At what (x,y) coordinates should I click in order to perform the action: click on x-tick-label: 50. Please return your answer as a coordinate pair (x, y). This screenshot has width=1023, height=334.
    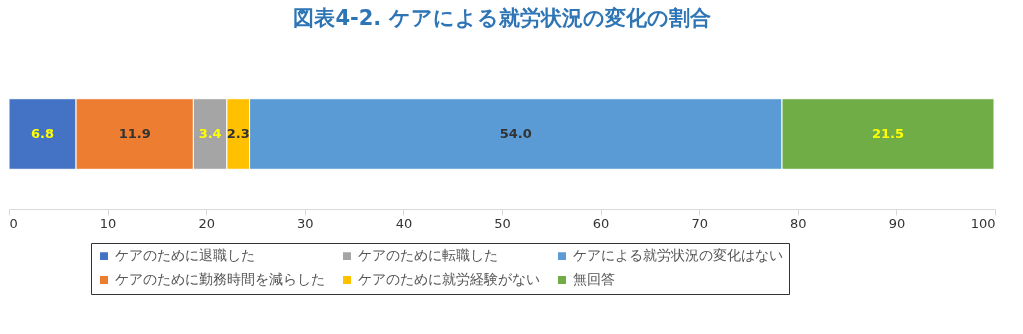
    Looking at the image, I should click on (502, 223).